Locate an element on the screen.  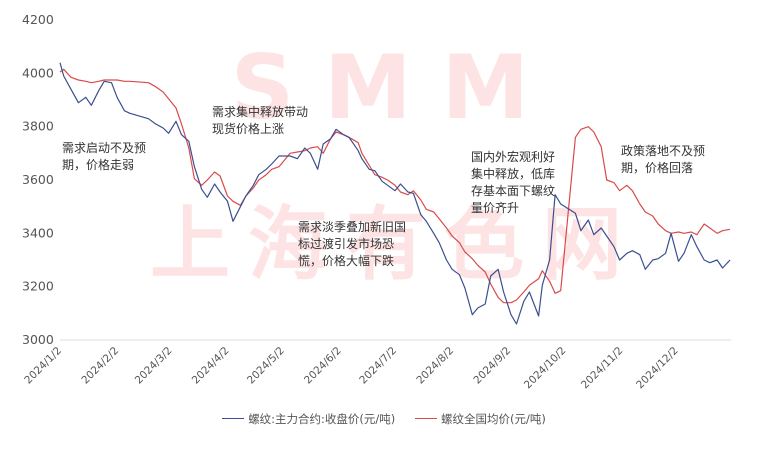
annotation-2: 需求集中释放带动 现货价格上涨 is located at coordinates (260, 120).